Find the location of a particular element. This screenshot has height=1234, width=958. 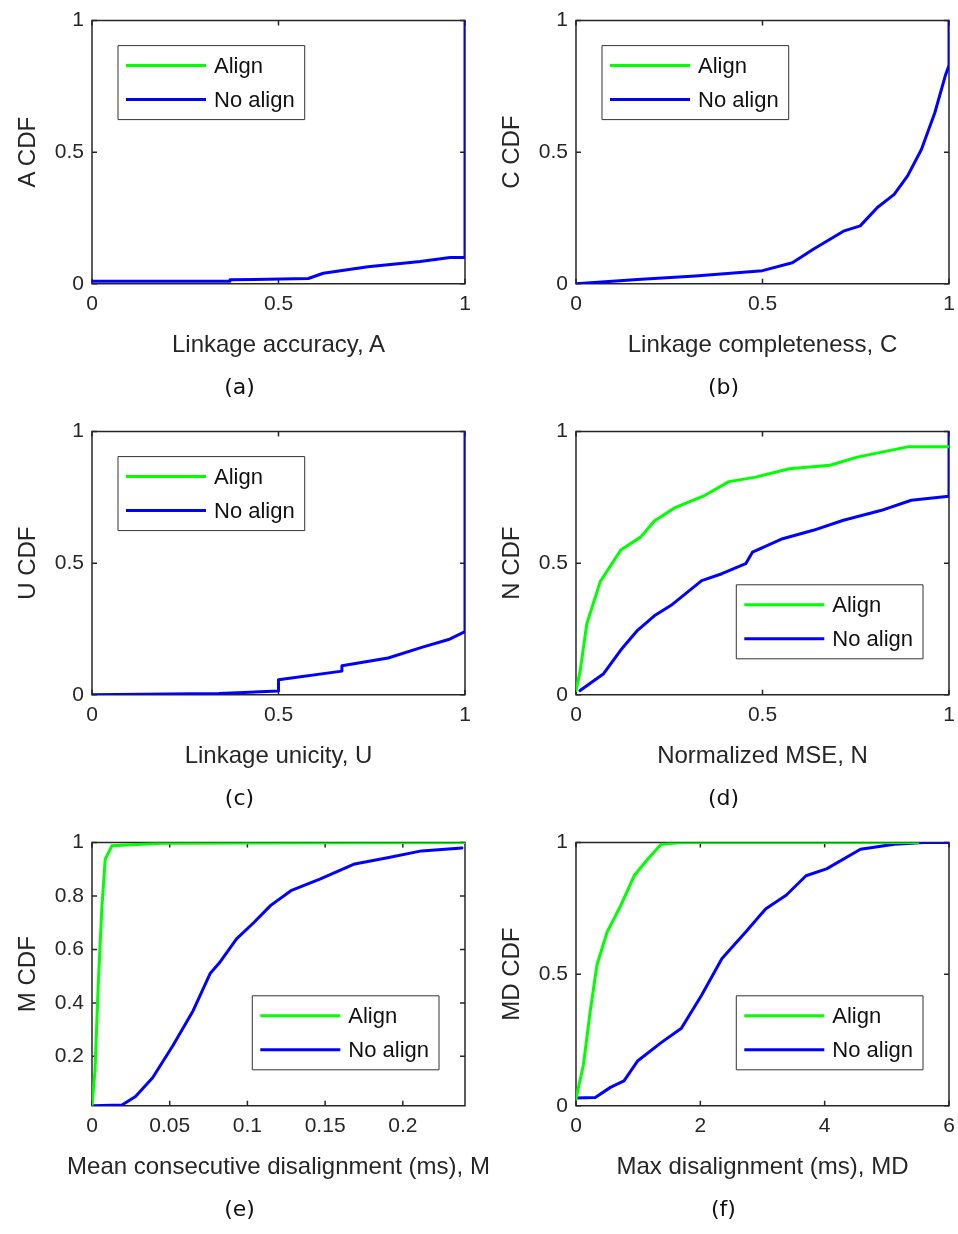

x-tick-label: 2 is located at coordinates (700, 1125).